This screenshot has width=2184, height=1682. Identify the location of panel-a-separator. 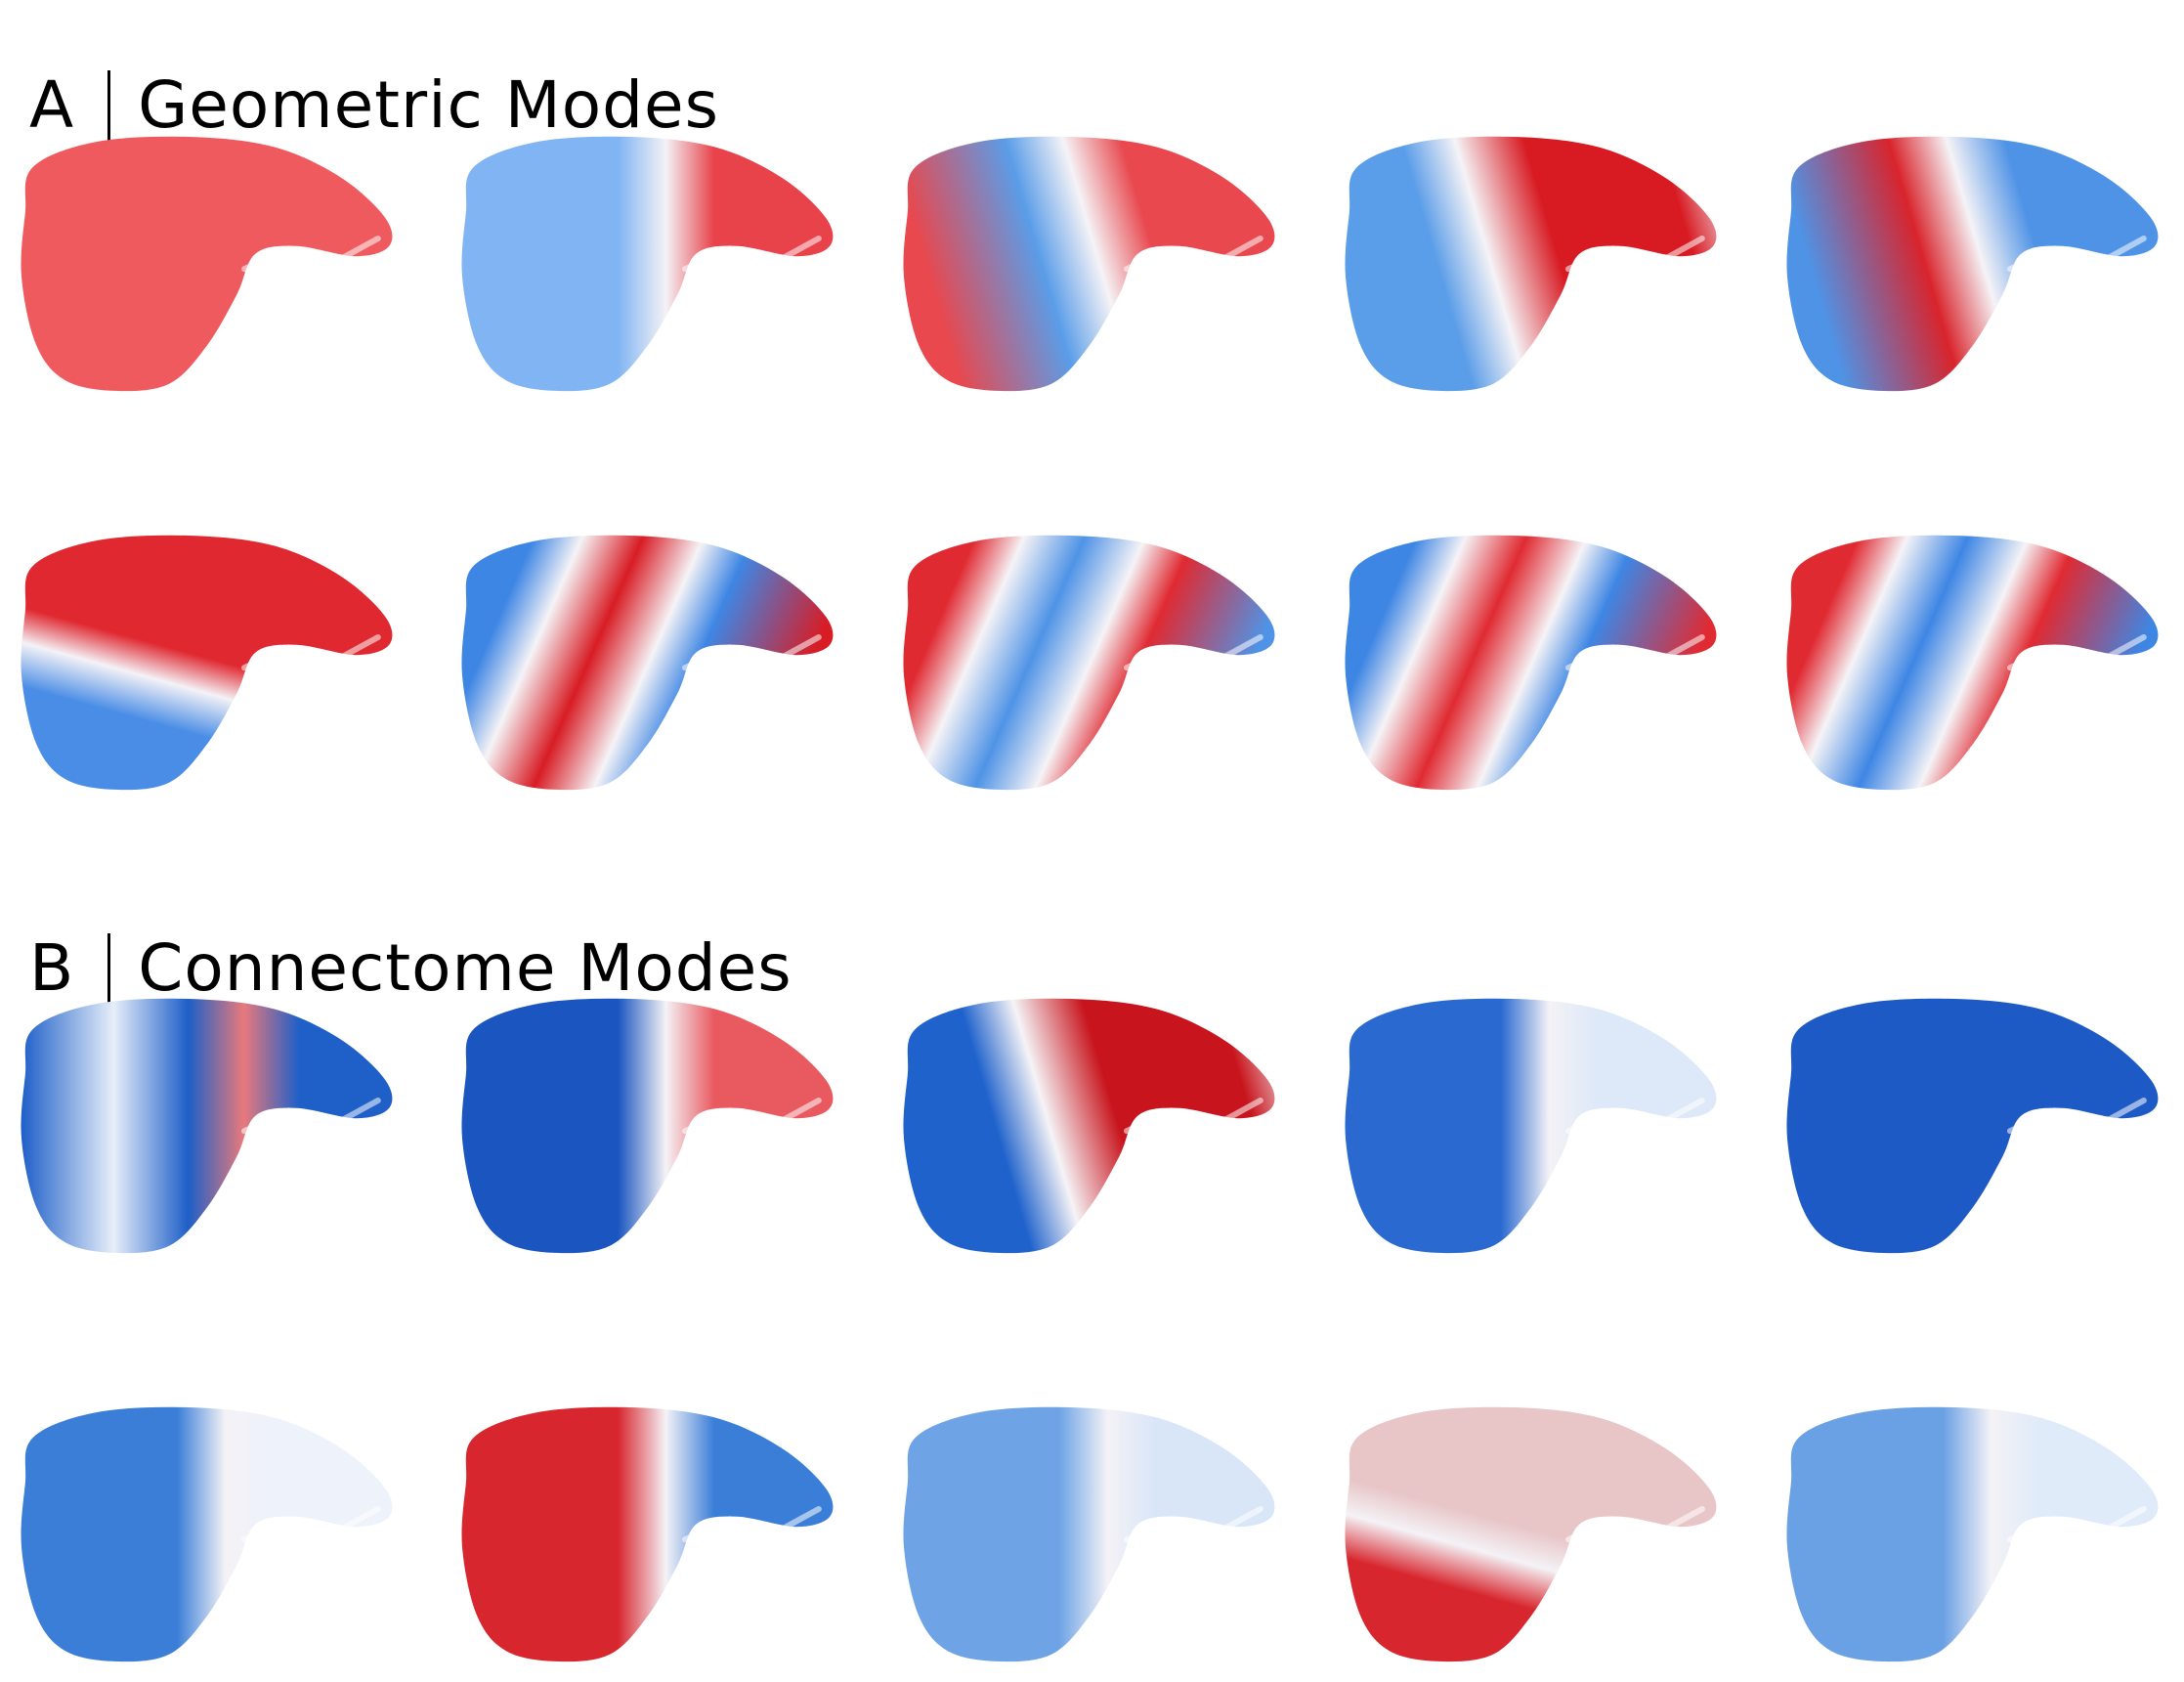
(109, 105).